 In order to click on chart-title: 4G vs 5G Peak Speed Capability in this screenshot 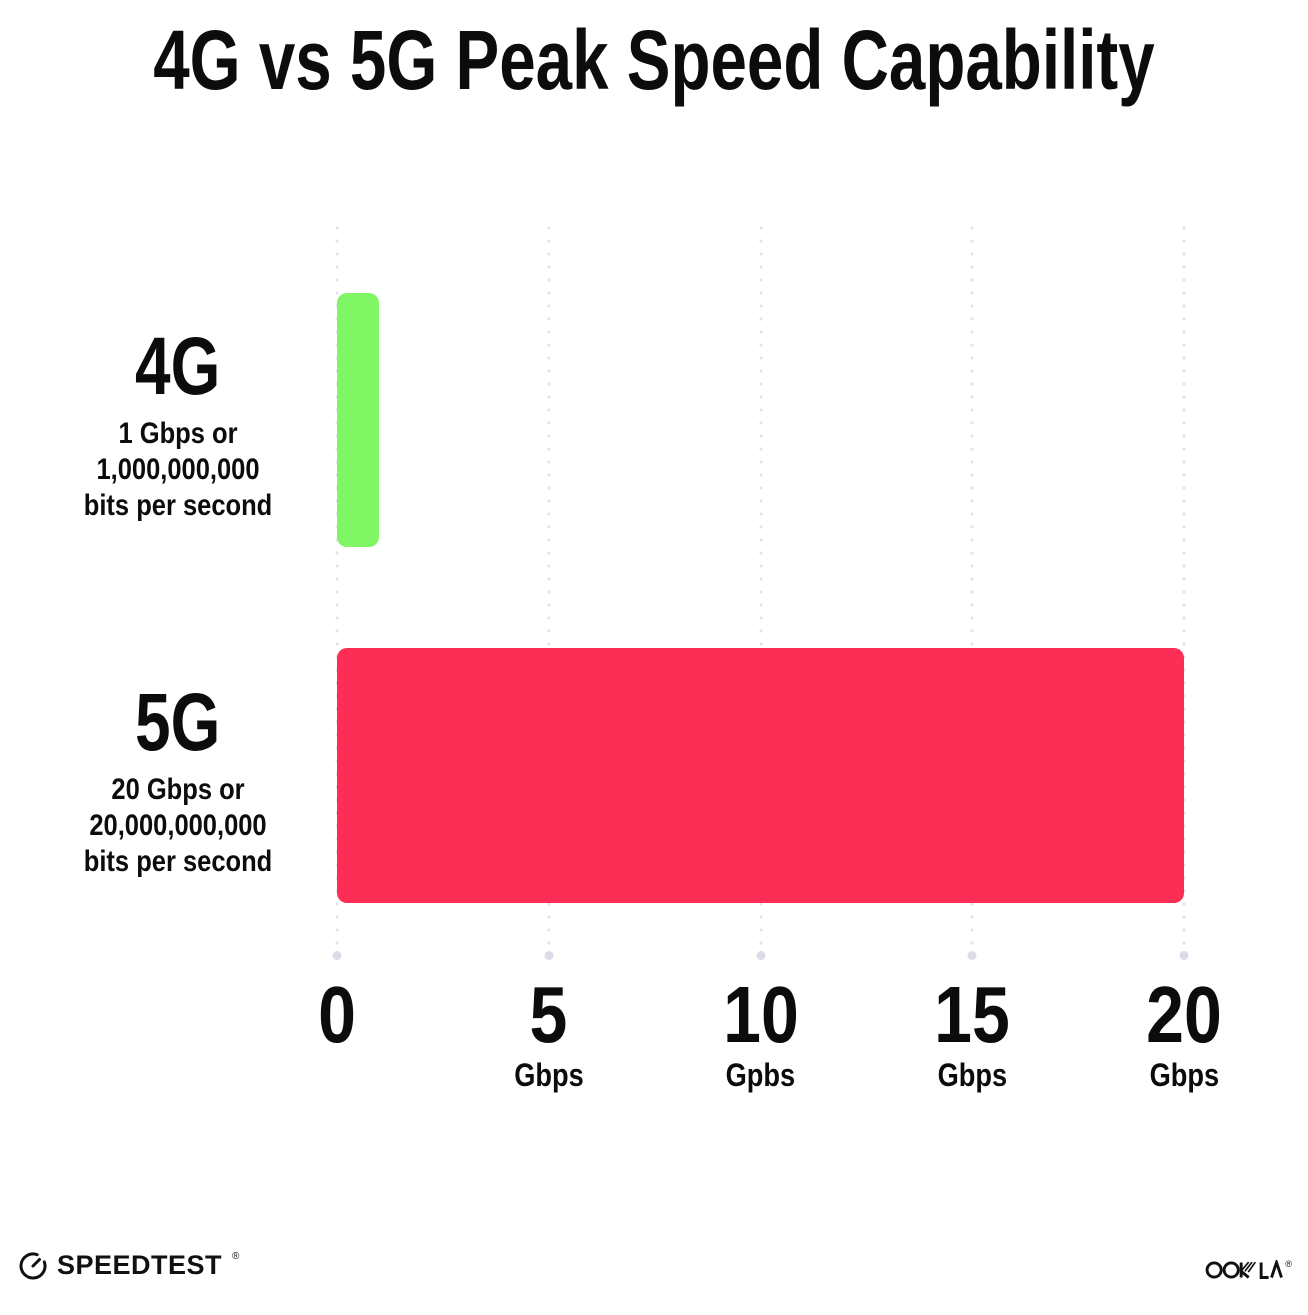, I will do `click(654, 60)`.